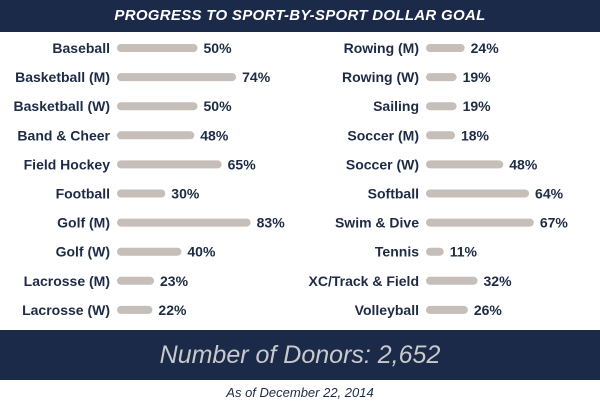 This screenshot has width=600, height=405. Describe the element at coordinates (66, 310) in the screenshot. I see `category-label: Lacrosse (W)` at that location.